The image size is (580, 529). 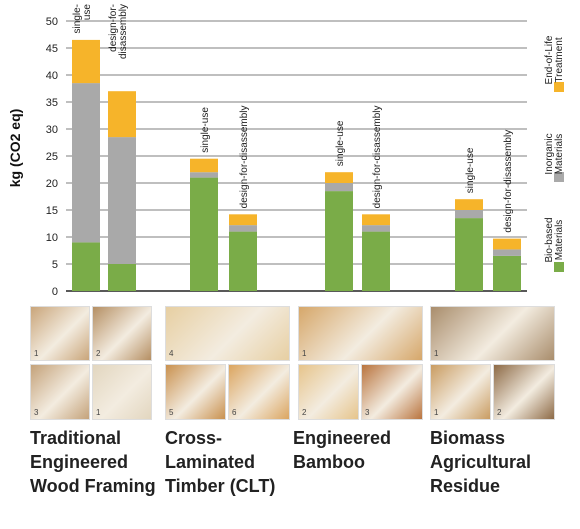 What do you see at coordinates (55, 265) in the screenshot?
I see `y-tick-label: 5` at bounding box center [55, 265].